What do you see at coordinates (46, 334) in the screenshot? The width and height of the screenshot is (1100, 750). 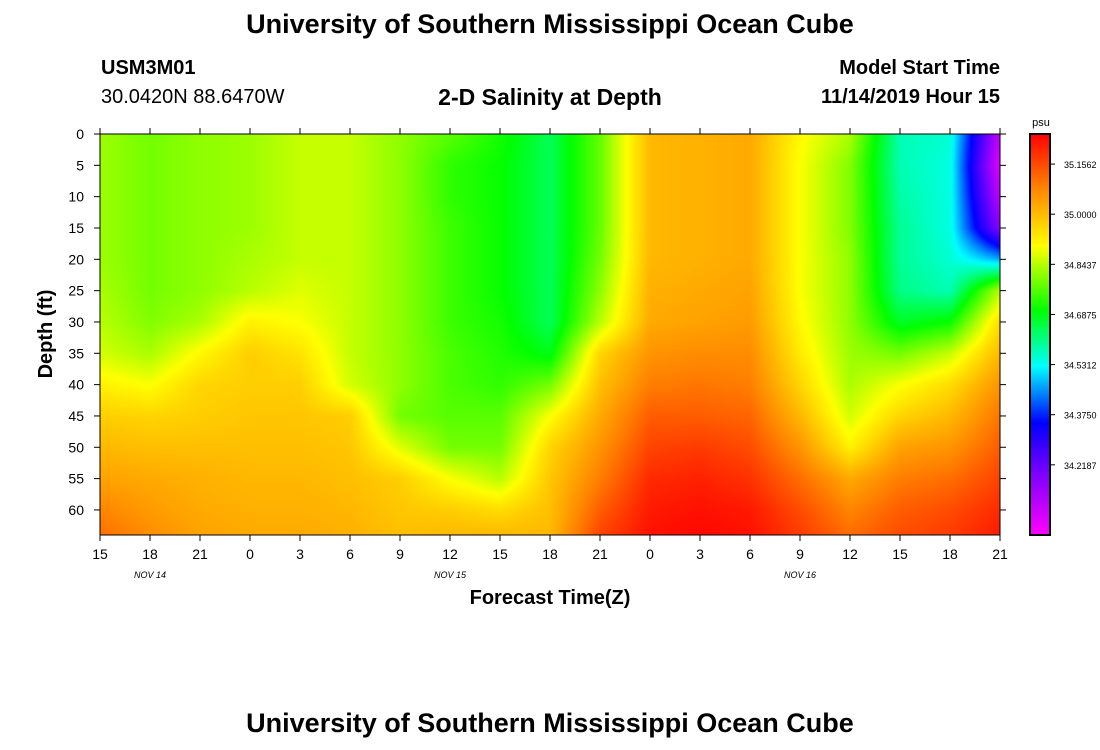 I see `y-axis-label: Depth (ft)` at bounding box center [46, 334].